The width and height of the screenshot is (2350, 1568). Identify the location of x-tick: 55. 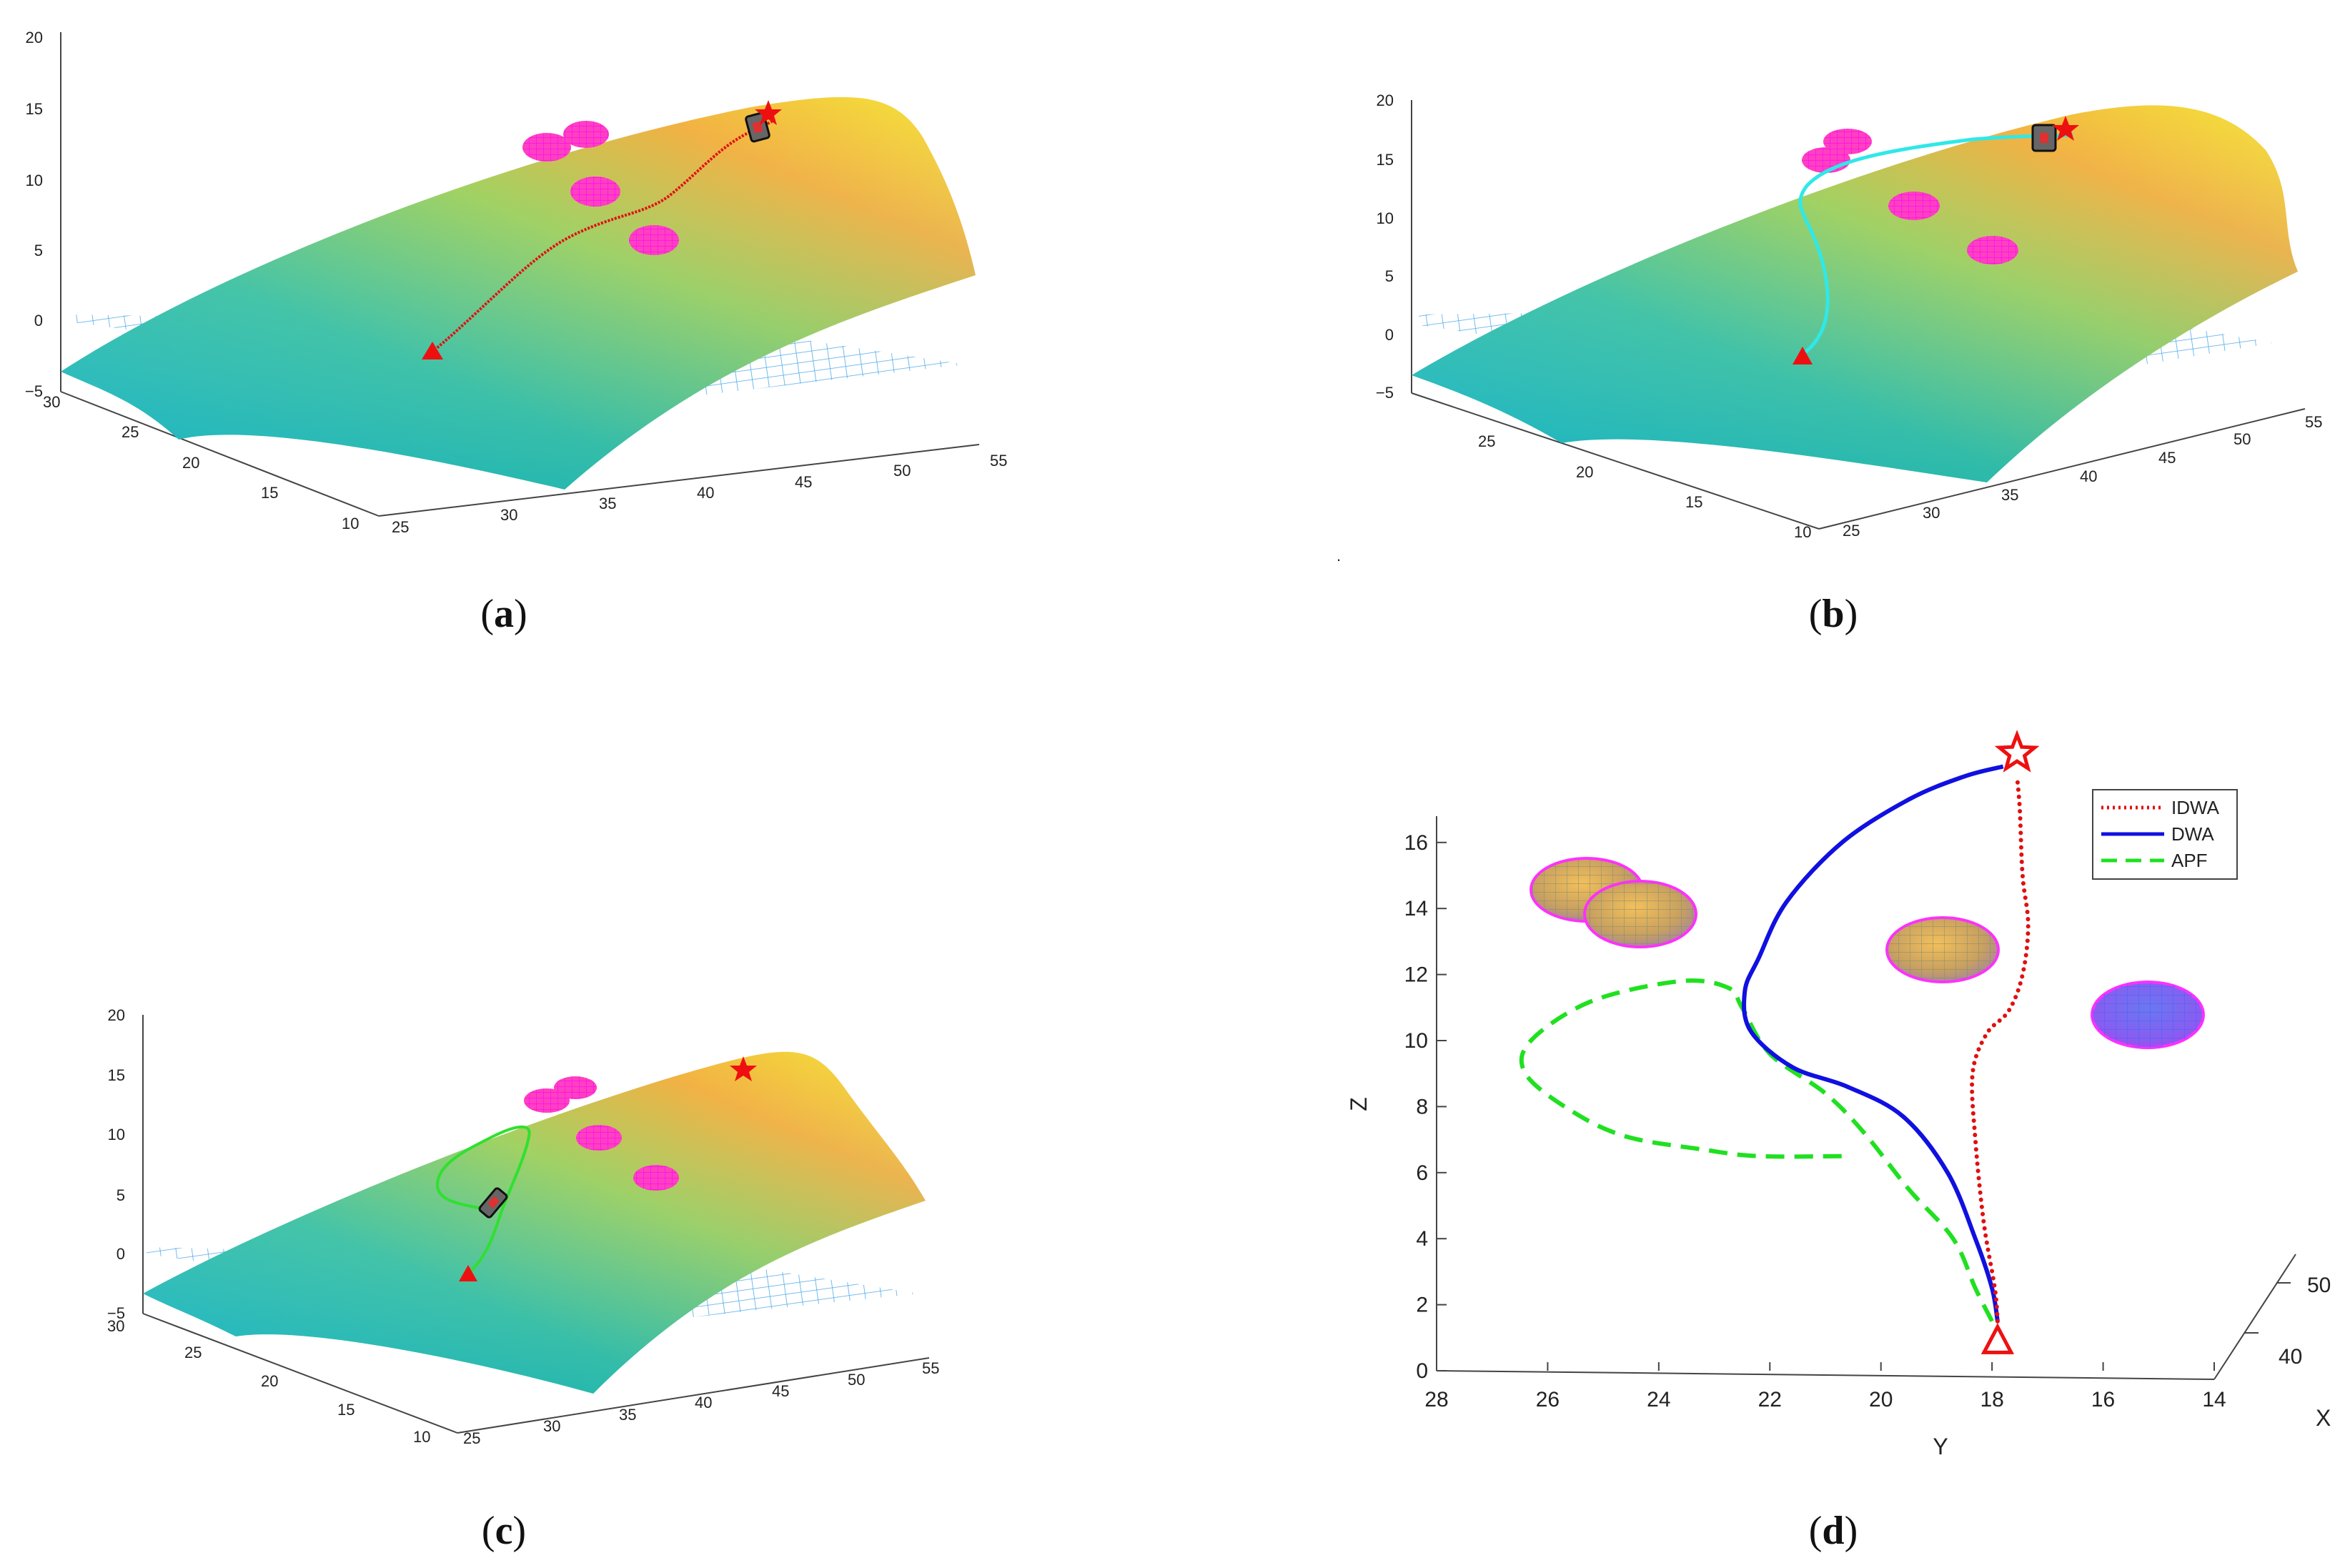
(2313, 422).